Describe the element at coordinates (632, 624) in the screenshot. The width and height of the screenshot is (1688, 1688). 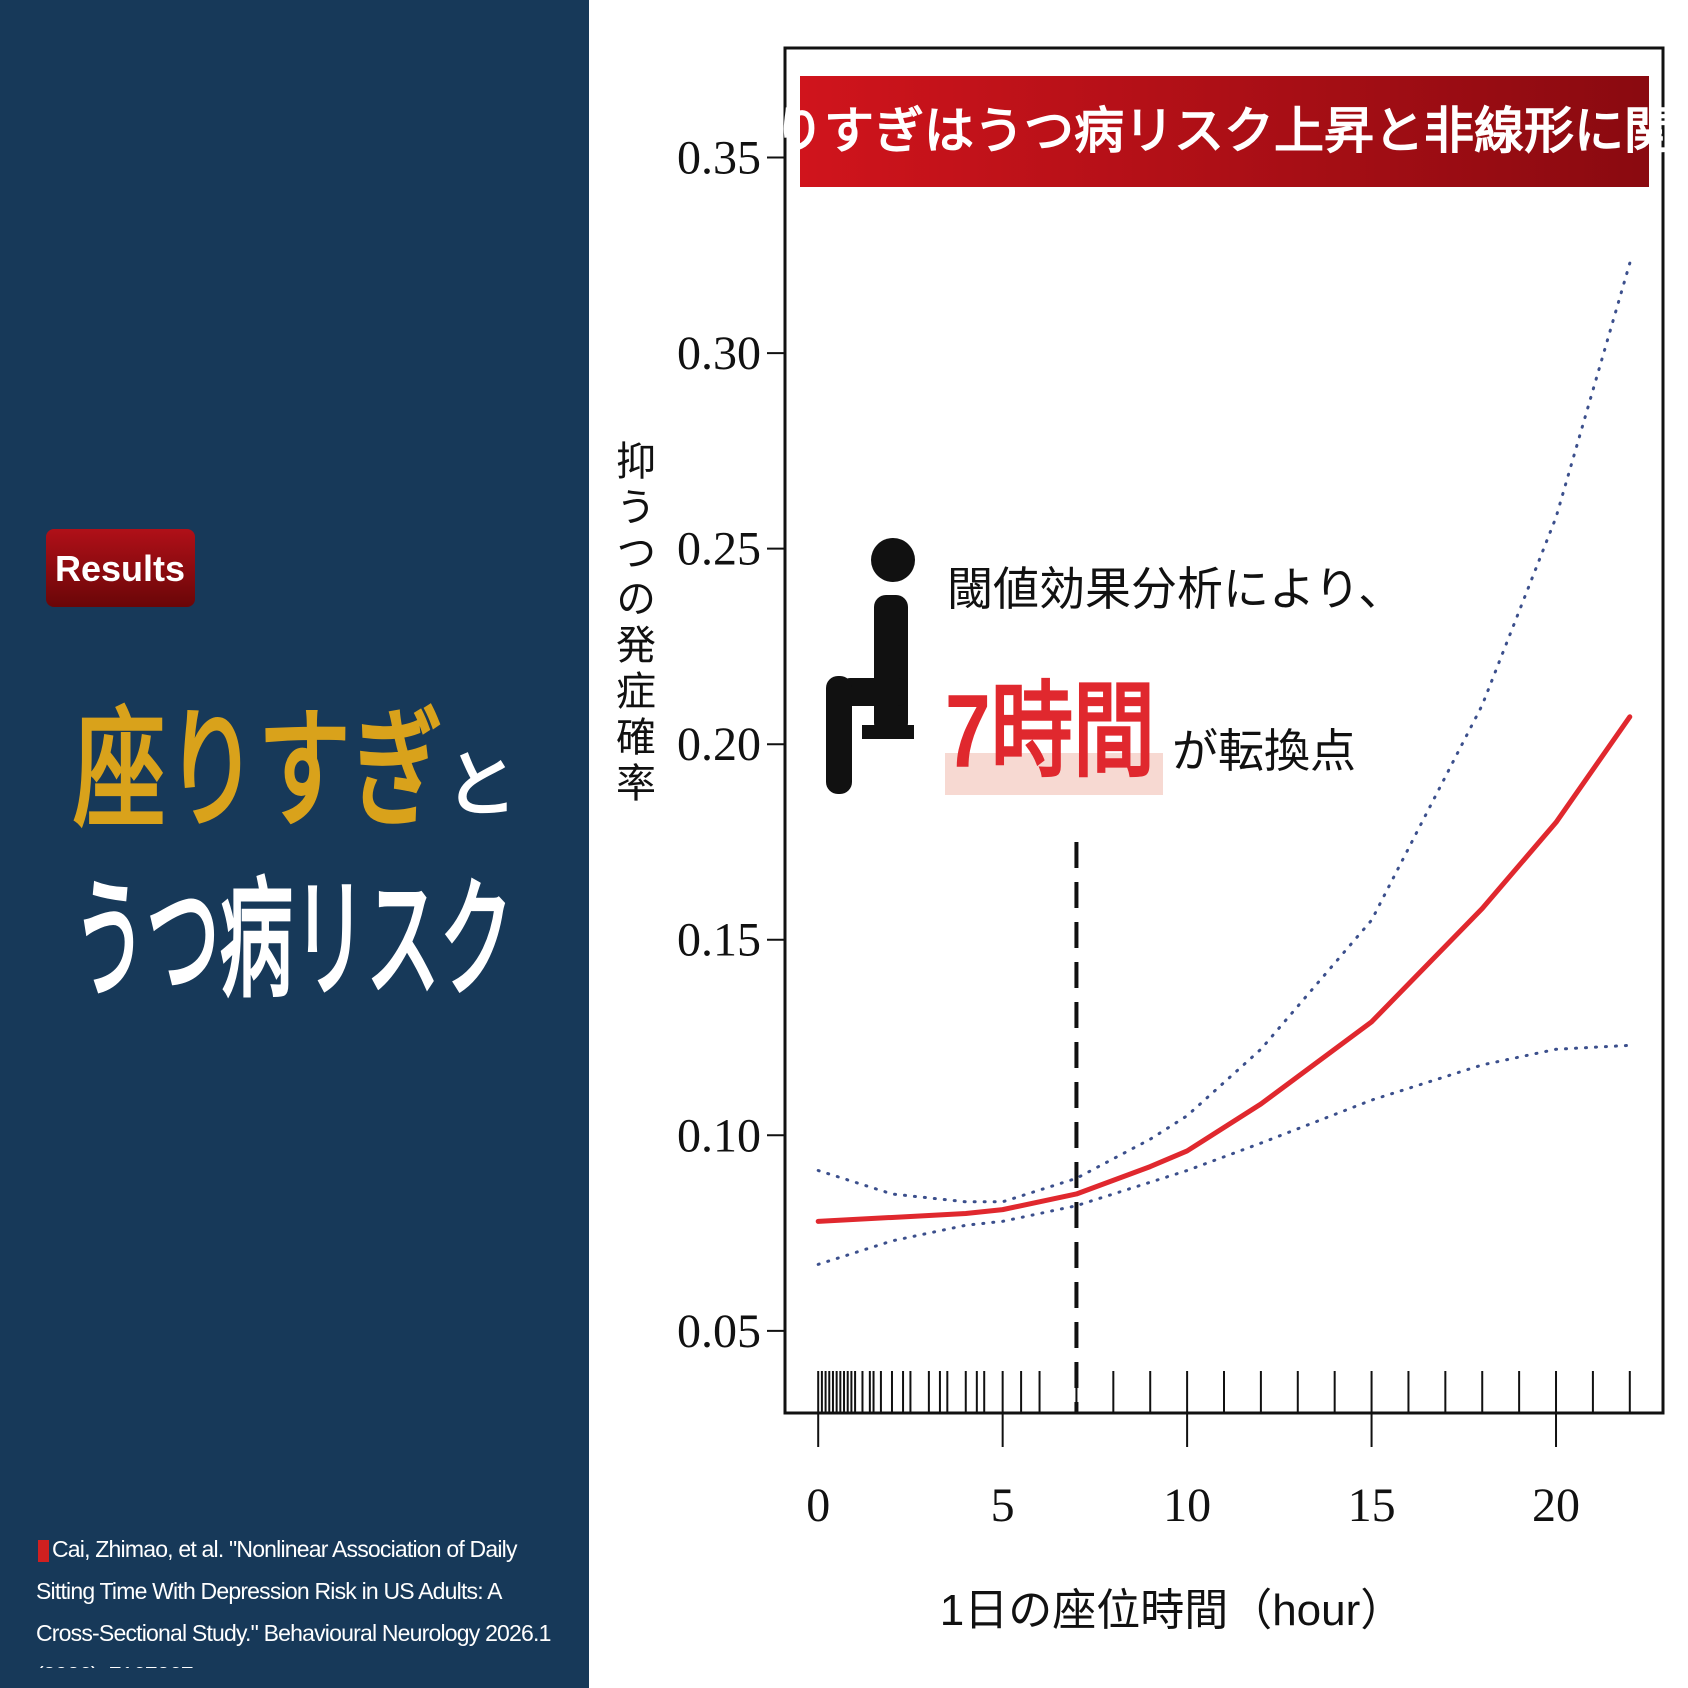
I see `y-axis-label: 抑うつの発症確率` at that location.